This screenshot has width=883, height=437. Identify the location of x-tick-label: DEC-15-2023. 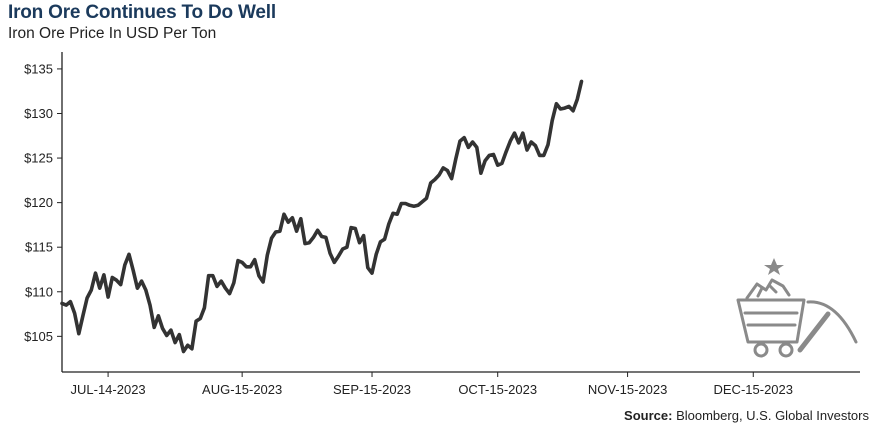
(754, 389).